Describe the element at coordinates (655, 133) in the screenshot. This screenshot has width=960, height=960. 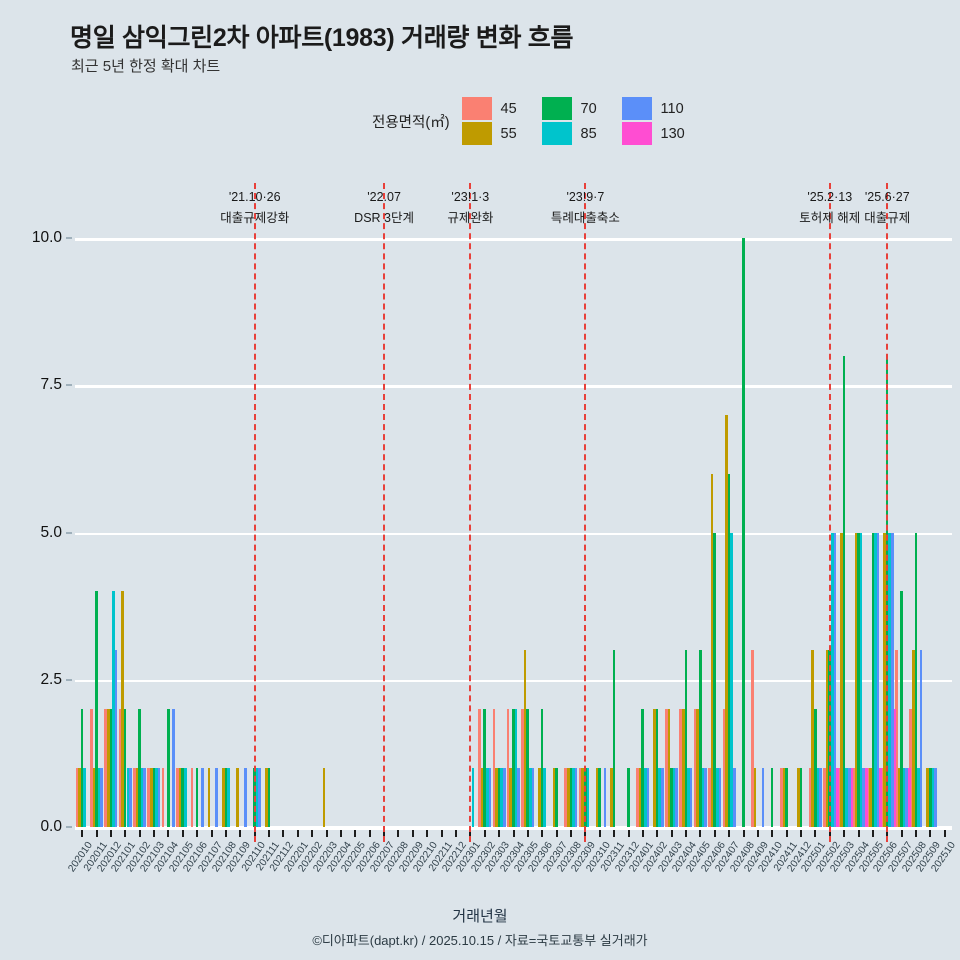
I see `legend-item: 130` at that location.